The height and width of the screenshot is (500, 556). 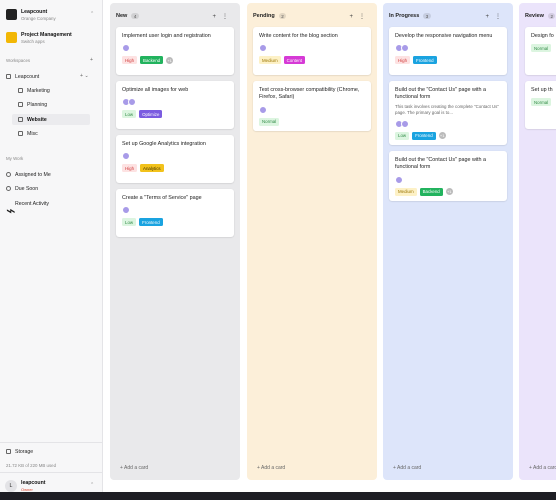 I want to click on tag-row: High Backend +1, so click(x=175, y=60).